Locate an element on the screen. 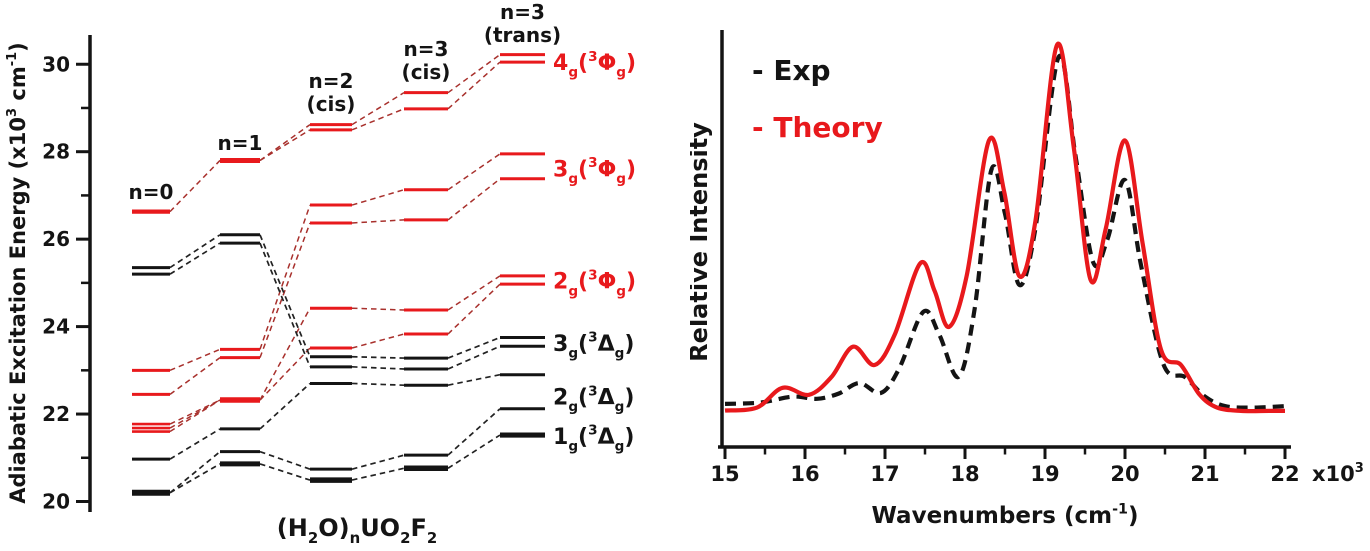  state-label: 4g(3Φg) is located at coordinates (594, 65).